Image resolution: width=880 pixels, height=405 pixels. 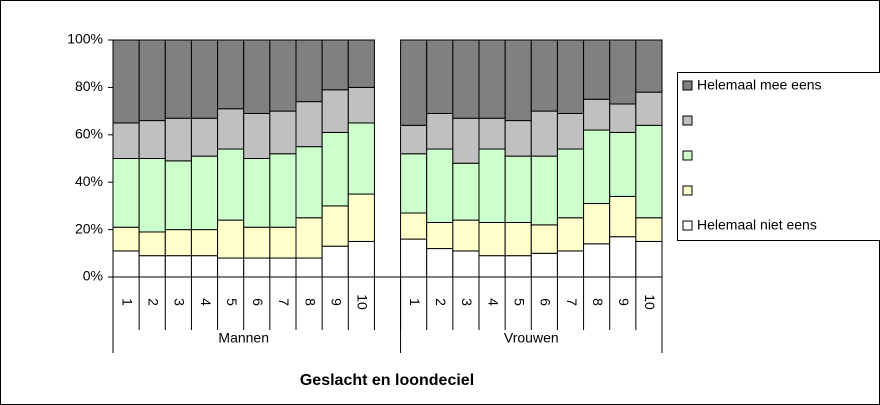 I want to click on legend-label: Helemaal mee eens, so click(x=759, y=85).